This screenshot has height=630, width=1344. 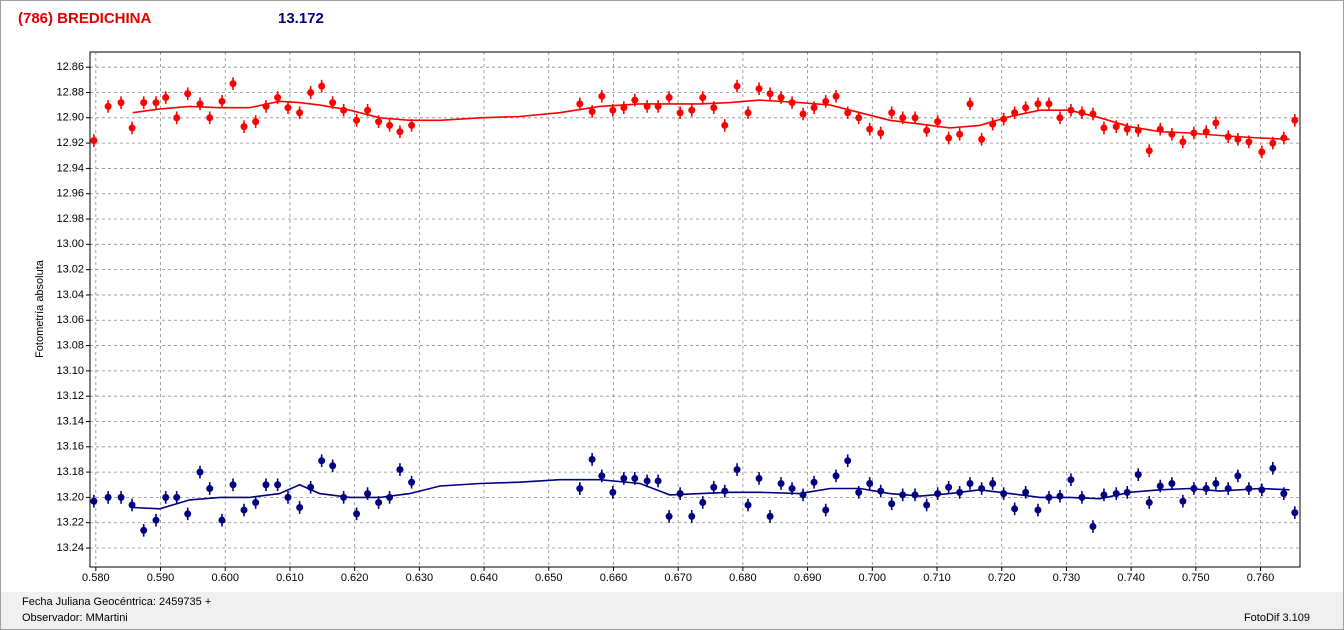 I want to click on y-tick-label: 13.18, so click(x=70, y=472).